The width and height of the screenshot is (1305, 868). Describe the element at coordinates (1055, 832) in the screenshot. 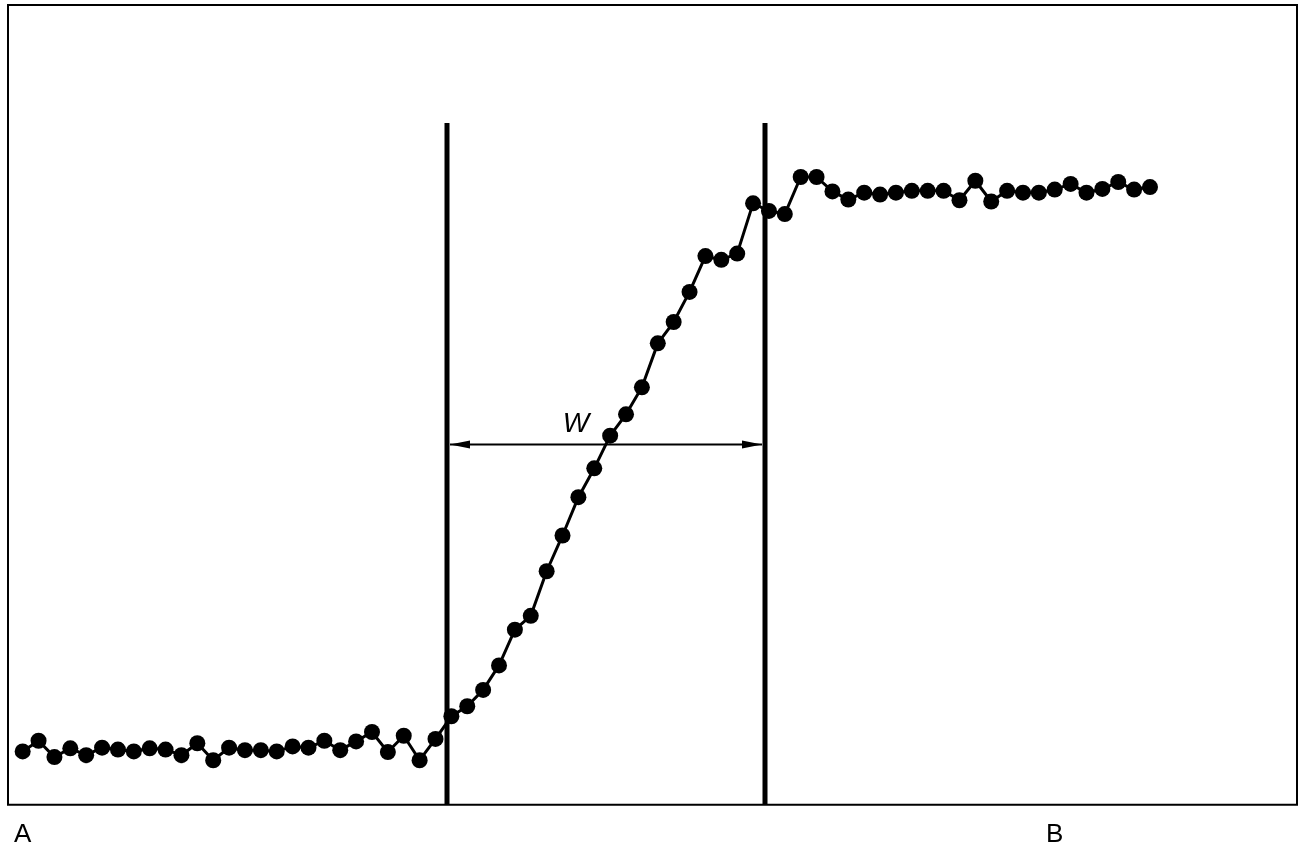

I see `x-tick-label: B` at that location.